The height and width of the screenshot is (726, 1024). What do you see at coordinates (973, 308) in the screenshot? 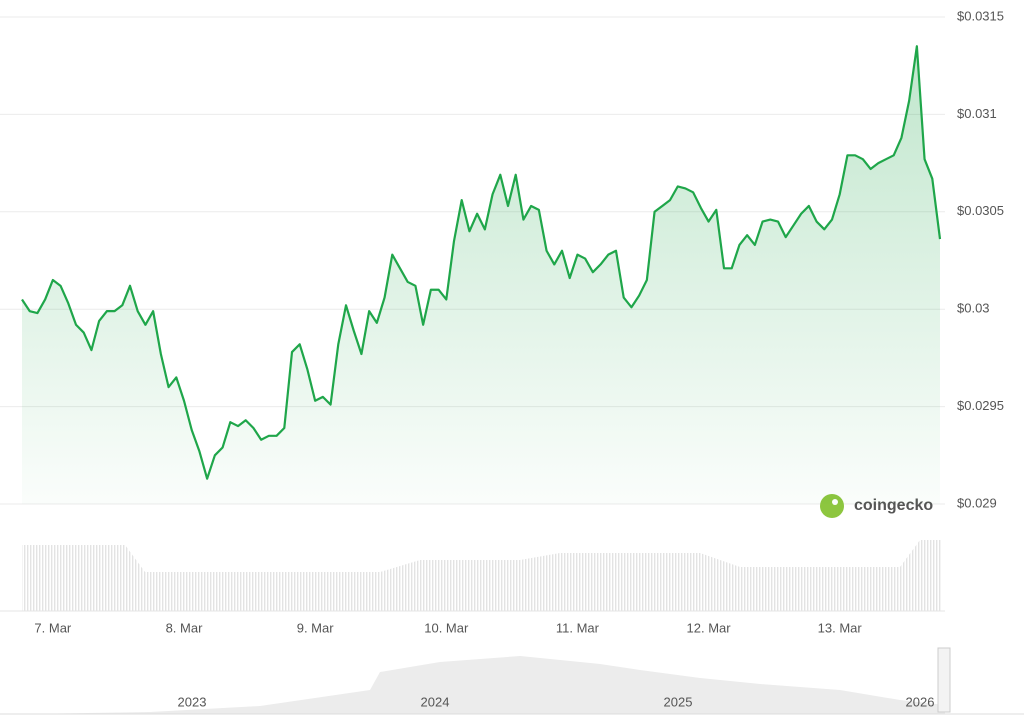
I see `y-tick-label: $0.03` at bounding box center [973, 308].